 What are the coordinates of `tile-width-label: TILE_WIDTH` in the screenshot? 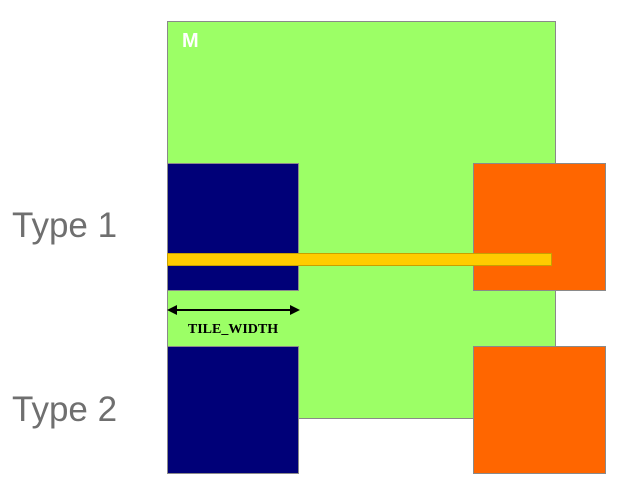 It's located at (233, 329).